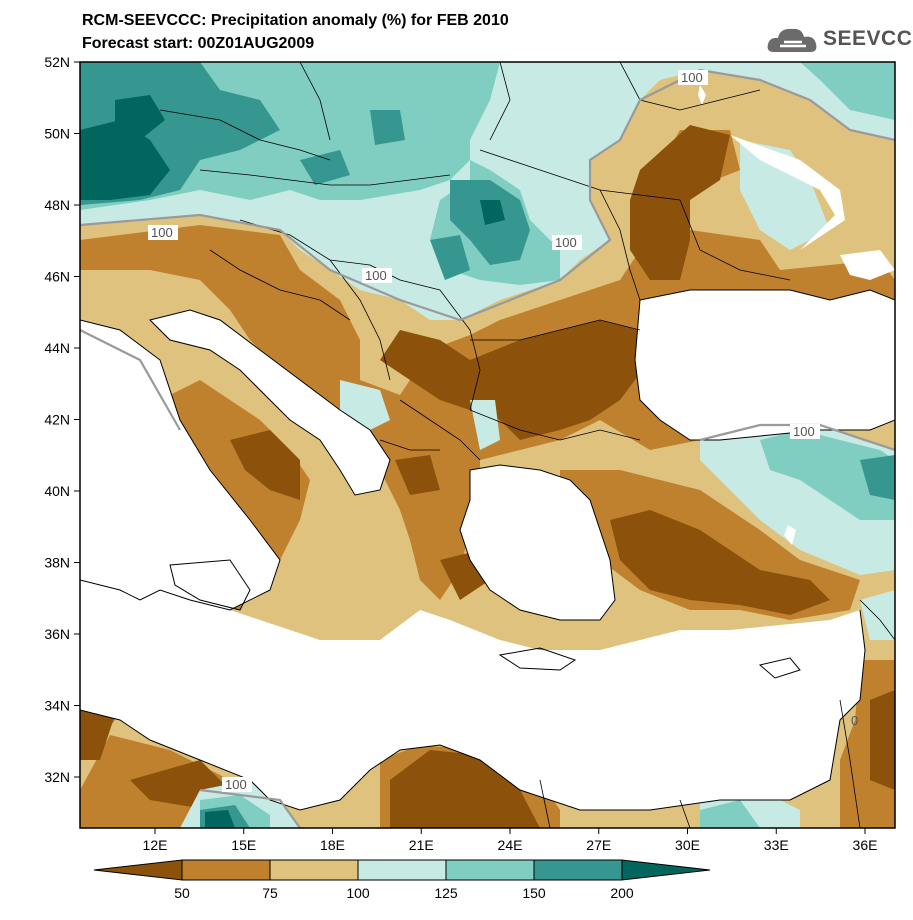 Image resolution: width=913 pixels, height=920 pixels. I want to click on cloud-icon, so click(792, 40).